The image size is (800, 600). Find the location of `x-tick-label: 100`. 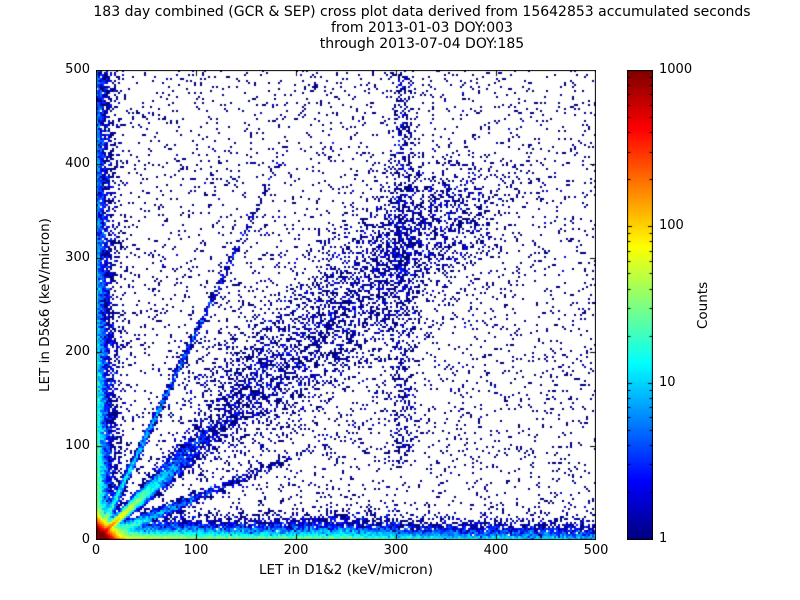

x-tick-label: 100 is located at coordinates (196, 550).